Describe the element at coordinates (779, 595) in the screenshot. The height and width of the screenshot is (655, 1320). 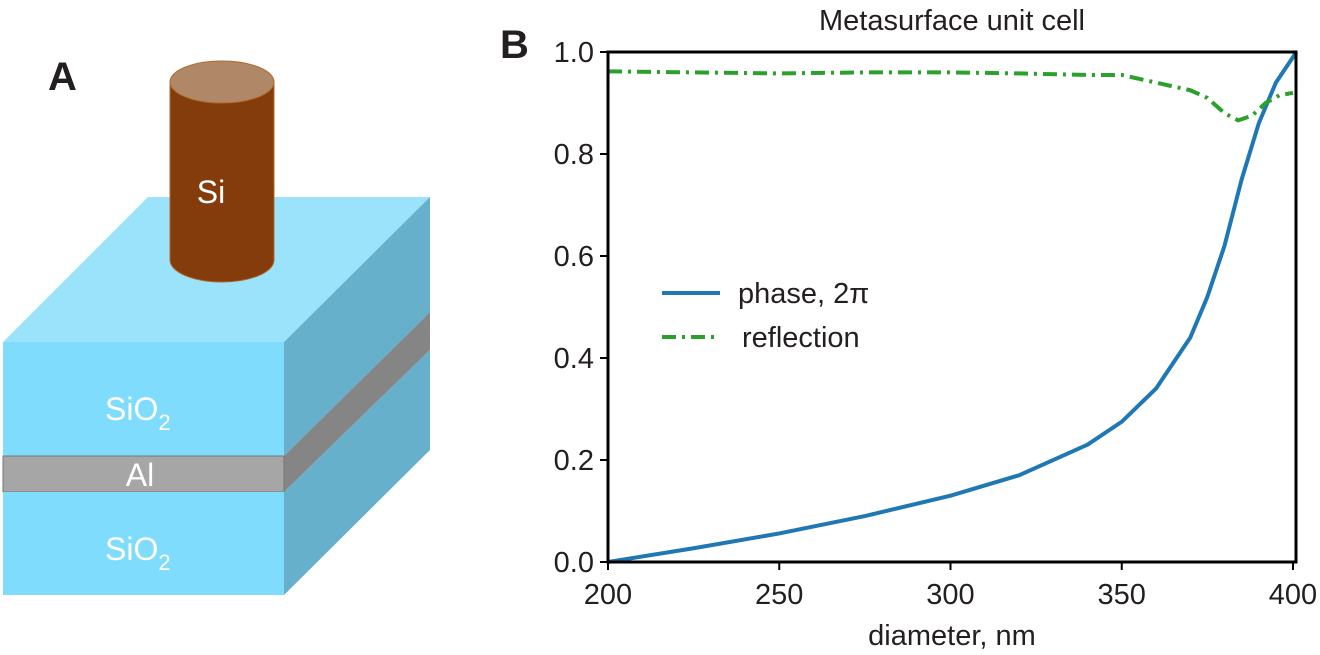
I see `x-tick-label: 250` at that location.